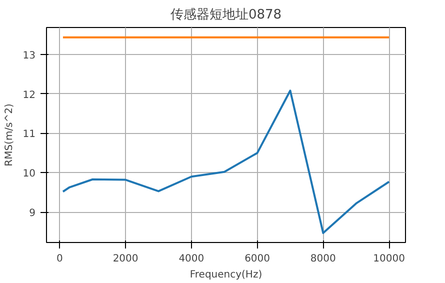  I want to click on y-axis-title: RMS(m/s^2), so click(9, 135).